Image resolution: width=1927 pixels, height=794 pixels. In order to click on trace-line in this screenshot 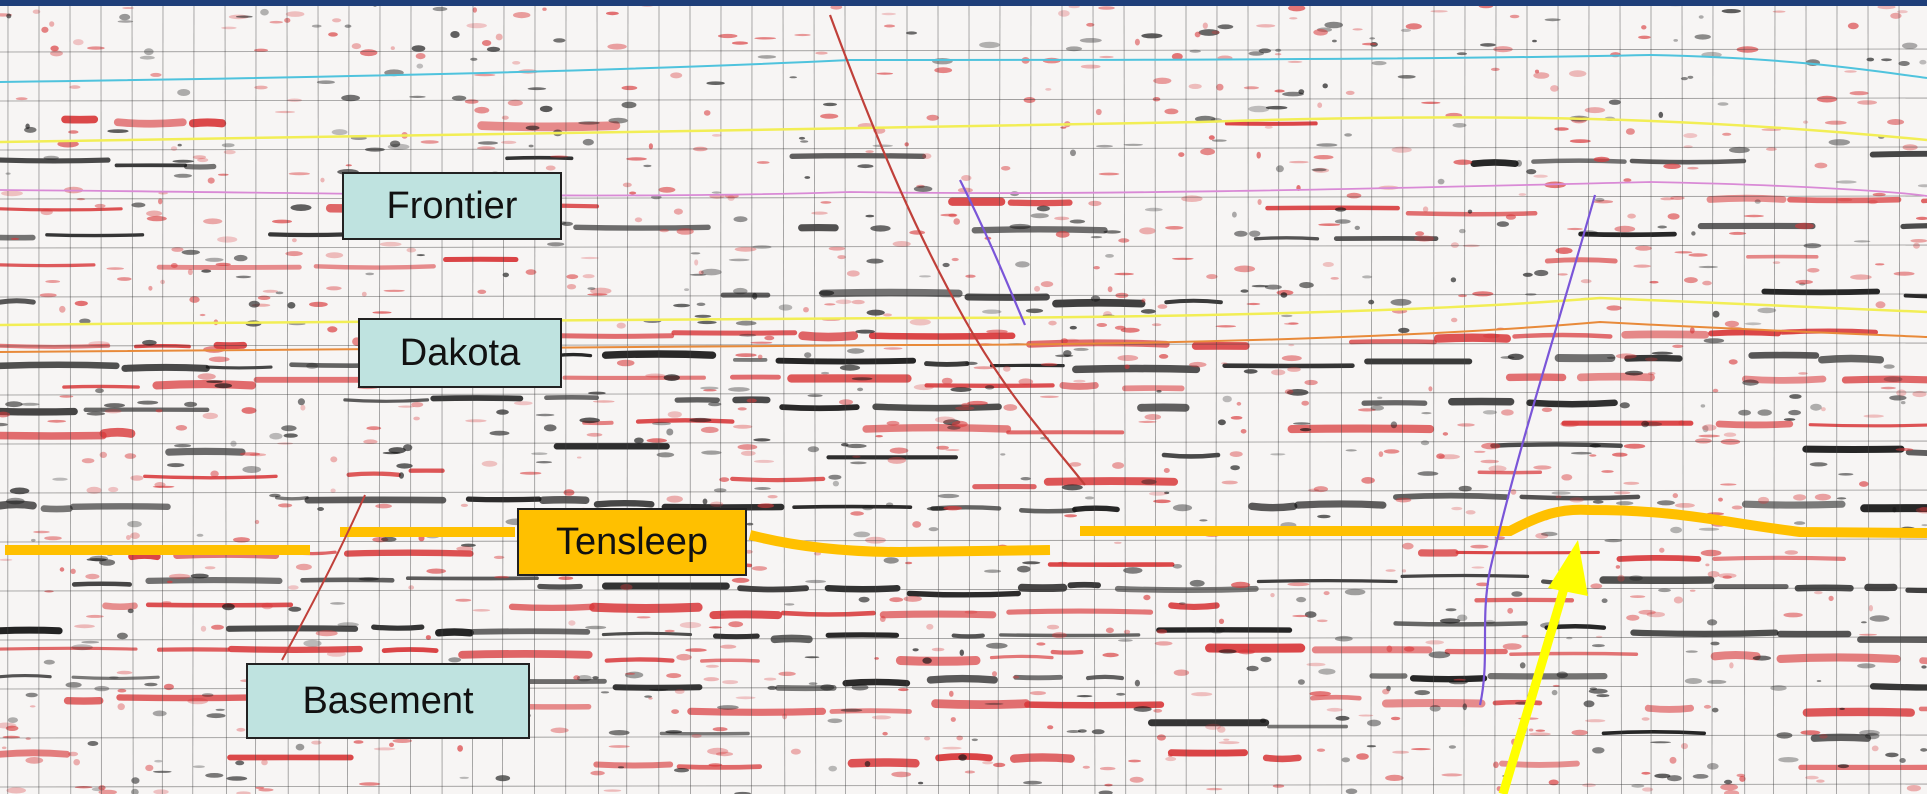, I will do `click(1216, 397)`.